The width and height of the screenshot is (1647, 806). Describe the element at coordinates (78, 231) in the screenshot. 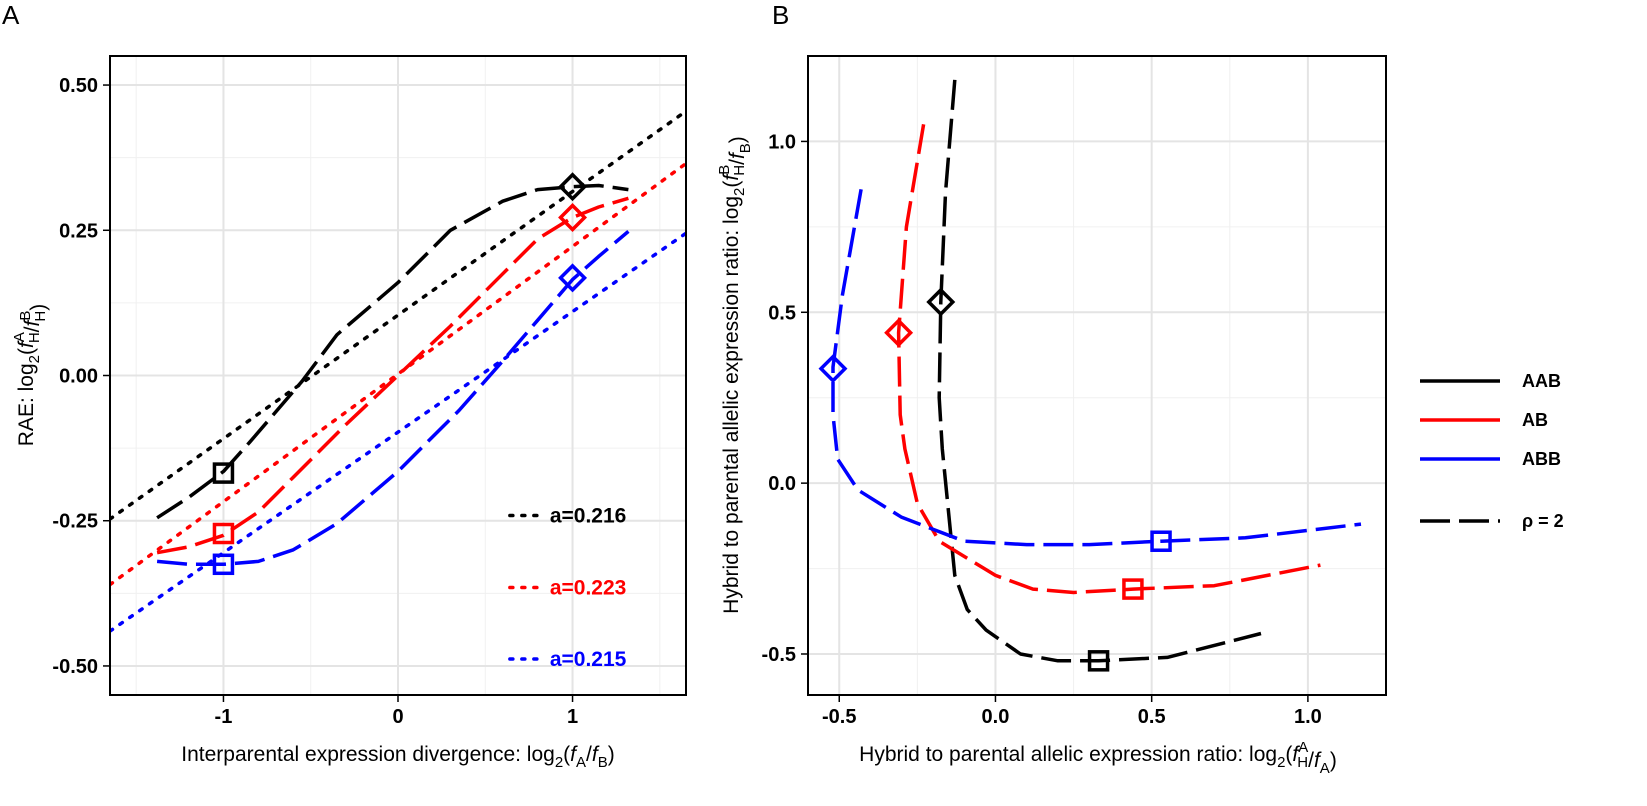

I see `y-tick-label: 0.25` at that location.